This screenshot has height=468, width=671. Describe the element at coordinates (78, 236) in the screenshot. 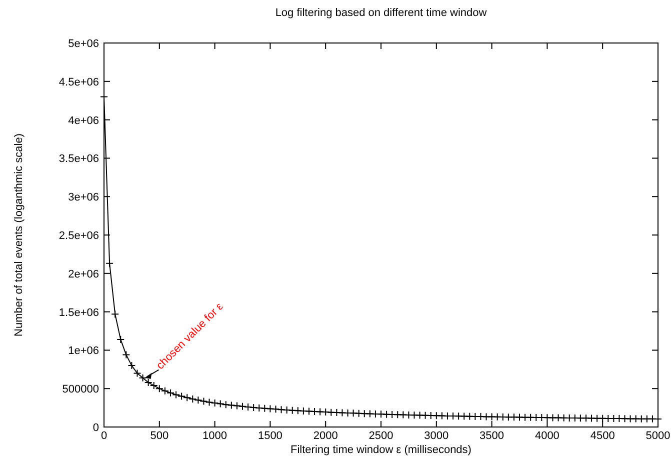

I see `y-tick-label: 2.5e+06` at that location.